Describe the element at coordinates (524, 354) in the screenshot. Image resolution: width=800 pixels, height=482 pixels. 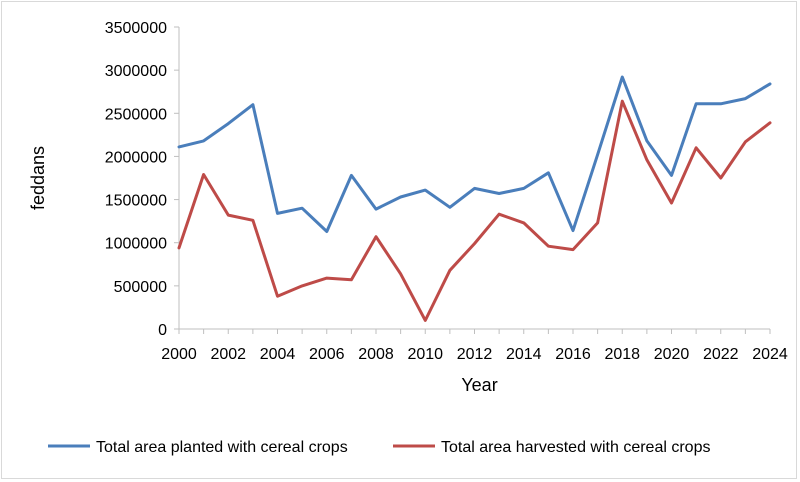
I see `x-tick-label: 2014` at that location.